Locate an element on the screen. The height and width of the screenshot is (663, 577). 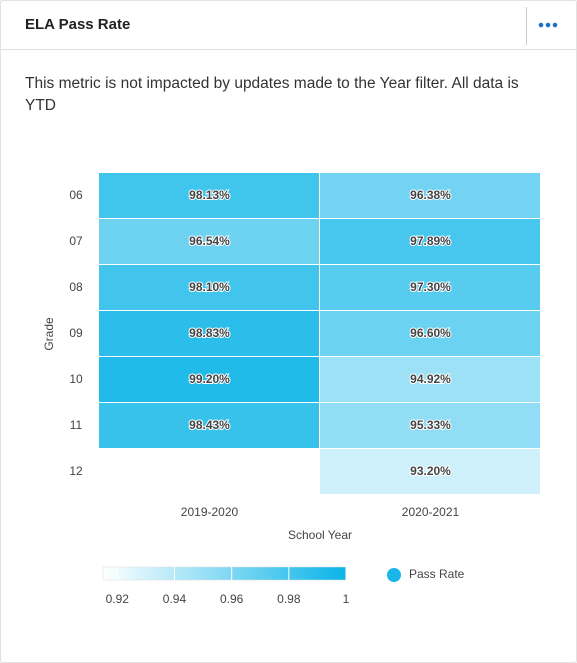
cell-label: 97.30% is located at coordinates (430, 287).